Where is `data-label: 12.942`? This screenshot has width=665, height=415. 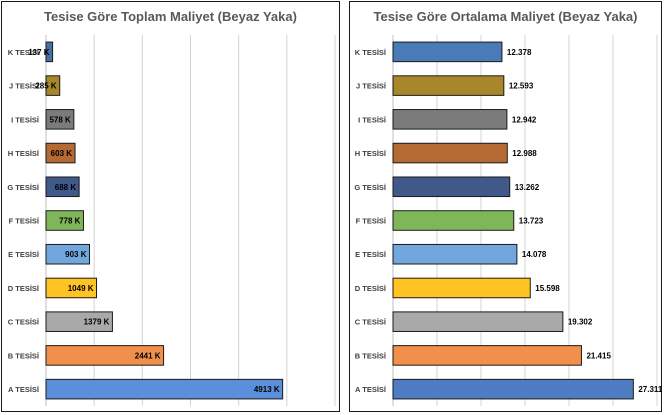
data-label: 12.942 is located at coordinates (524, 119).